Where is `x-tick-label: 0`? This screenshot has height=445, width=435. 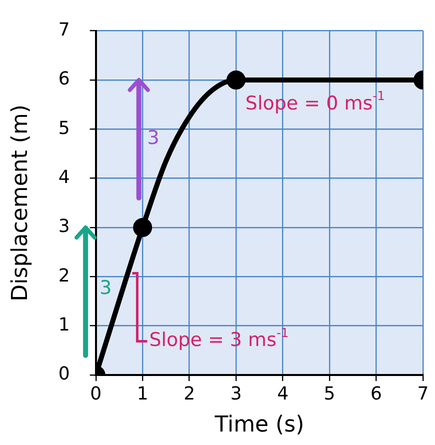 x-tick-label: 0 is located at coordinates (96, 393).